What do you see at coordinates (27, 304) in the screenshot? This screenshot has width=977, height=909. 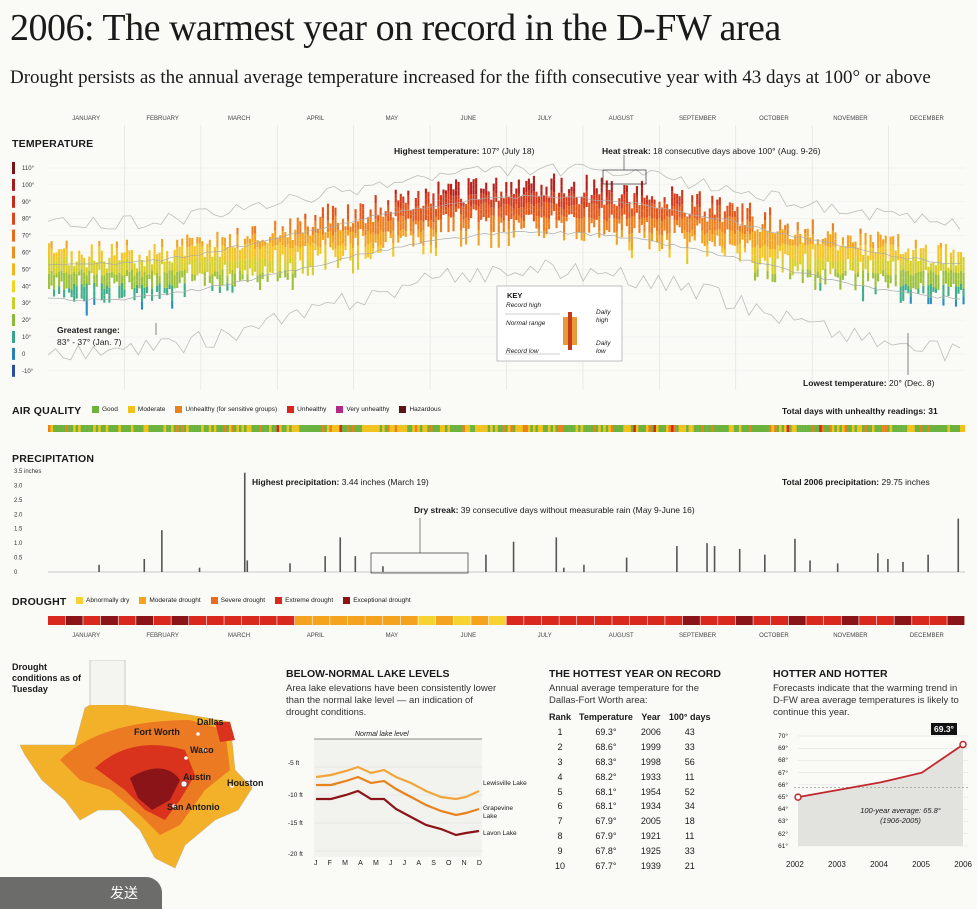 I see `temp-tick-label: 30°` at bounding box center [27, 304].